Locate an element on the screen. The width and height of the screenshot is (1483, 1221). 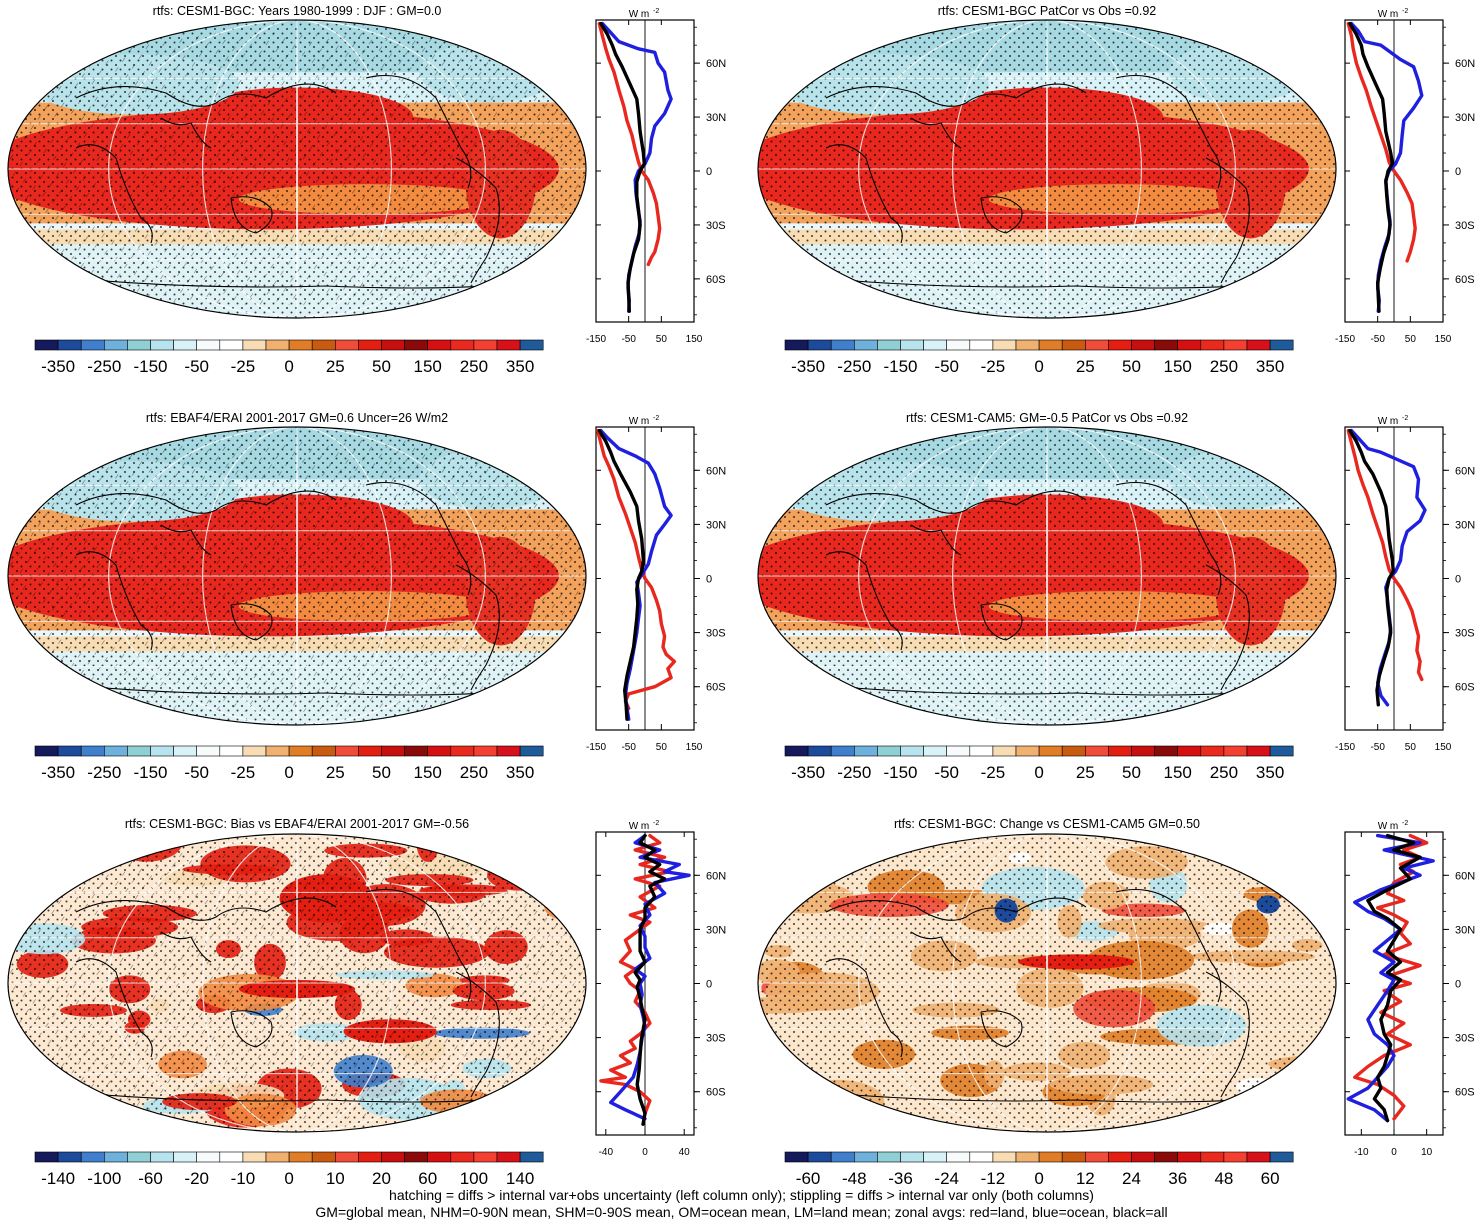
colorbar-label: -50 is located at coordinates (946, 366).